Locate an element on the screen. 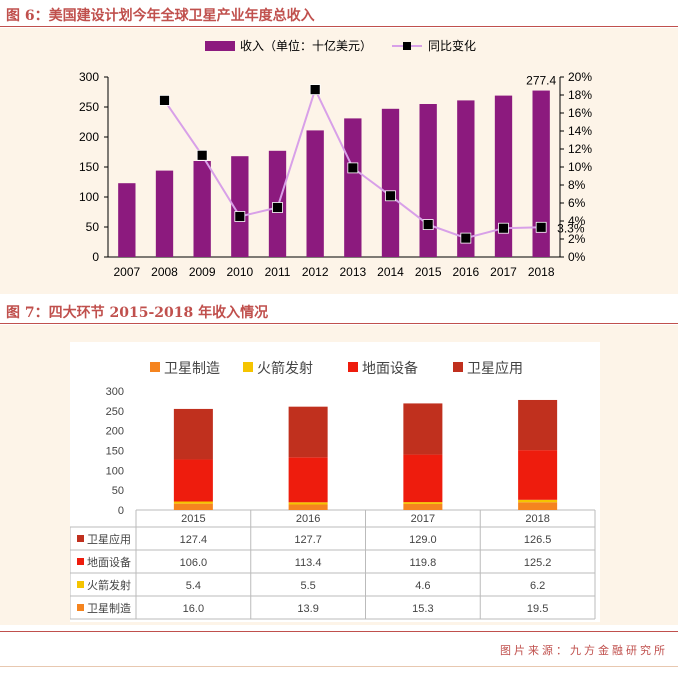 Image resolution: width=678 pixels, height=675 pixels. fig6-x-tick-label: 2009 is located at coordinates (202, 272).